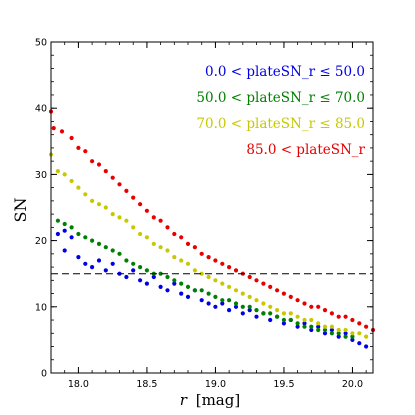  Describe the element at coordinates (210, 400) in the screenshot. I see `x-axis-label: r [mag]` at that location.